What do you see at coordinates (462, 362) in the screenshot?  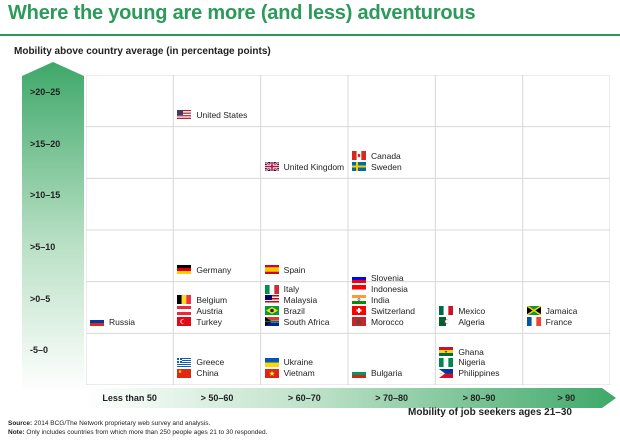 I see `country-point: Nigeria` at bounding box center [462, 362].